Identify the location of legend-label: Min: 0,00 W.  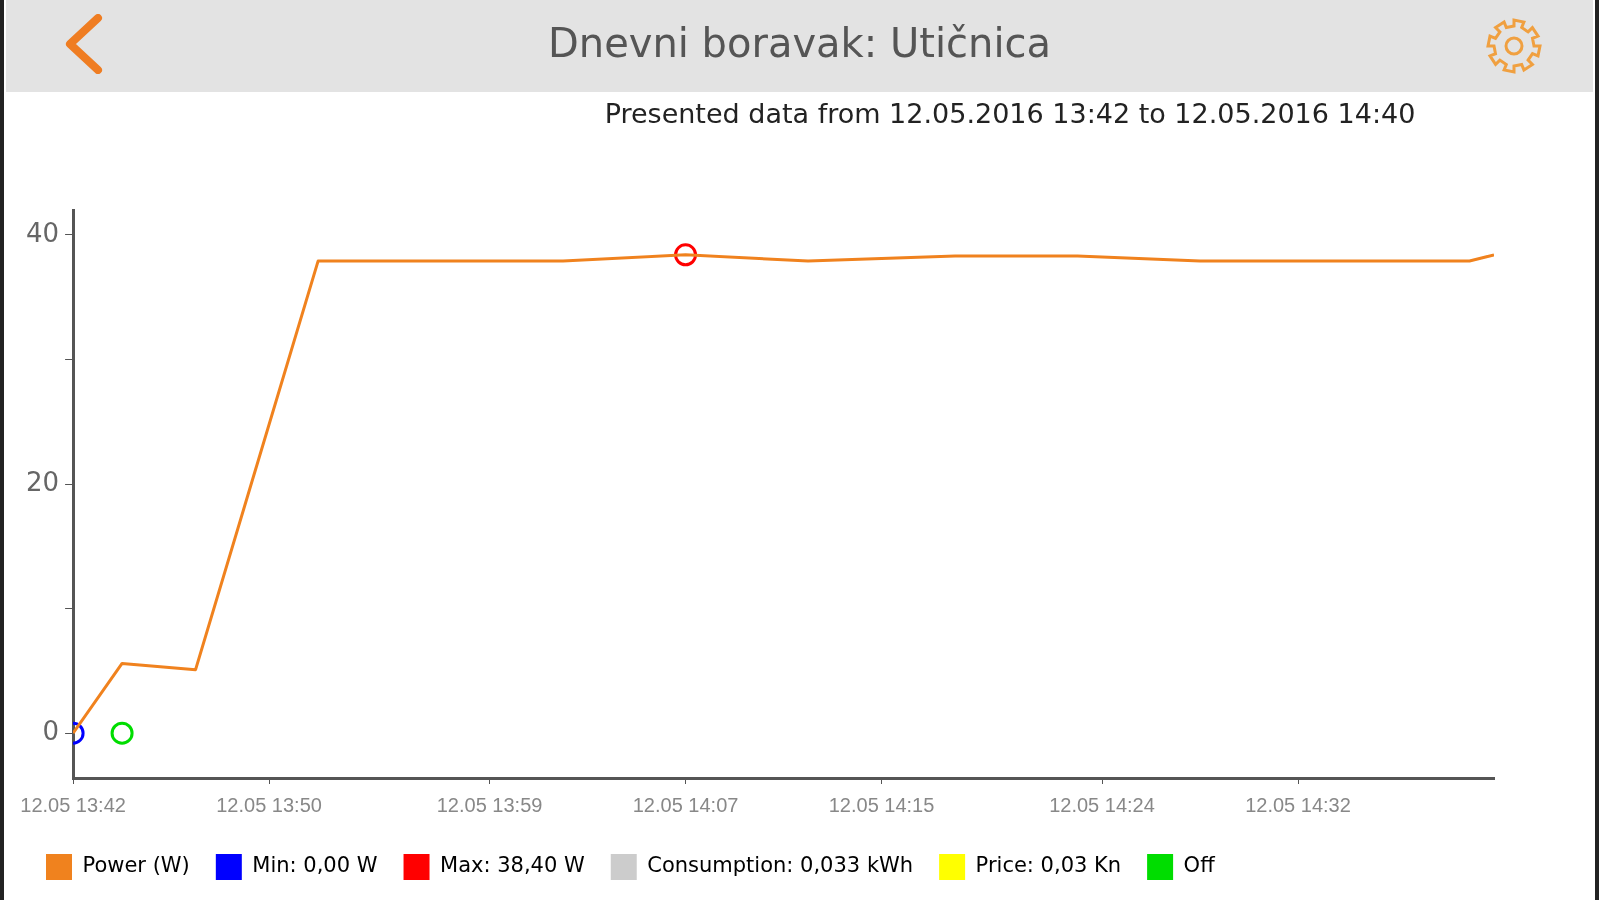
(315, 865).